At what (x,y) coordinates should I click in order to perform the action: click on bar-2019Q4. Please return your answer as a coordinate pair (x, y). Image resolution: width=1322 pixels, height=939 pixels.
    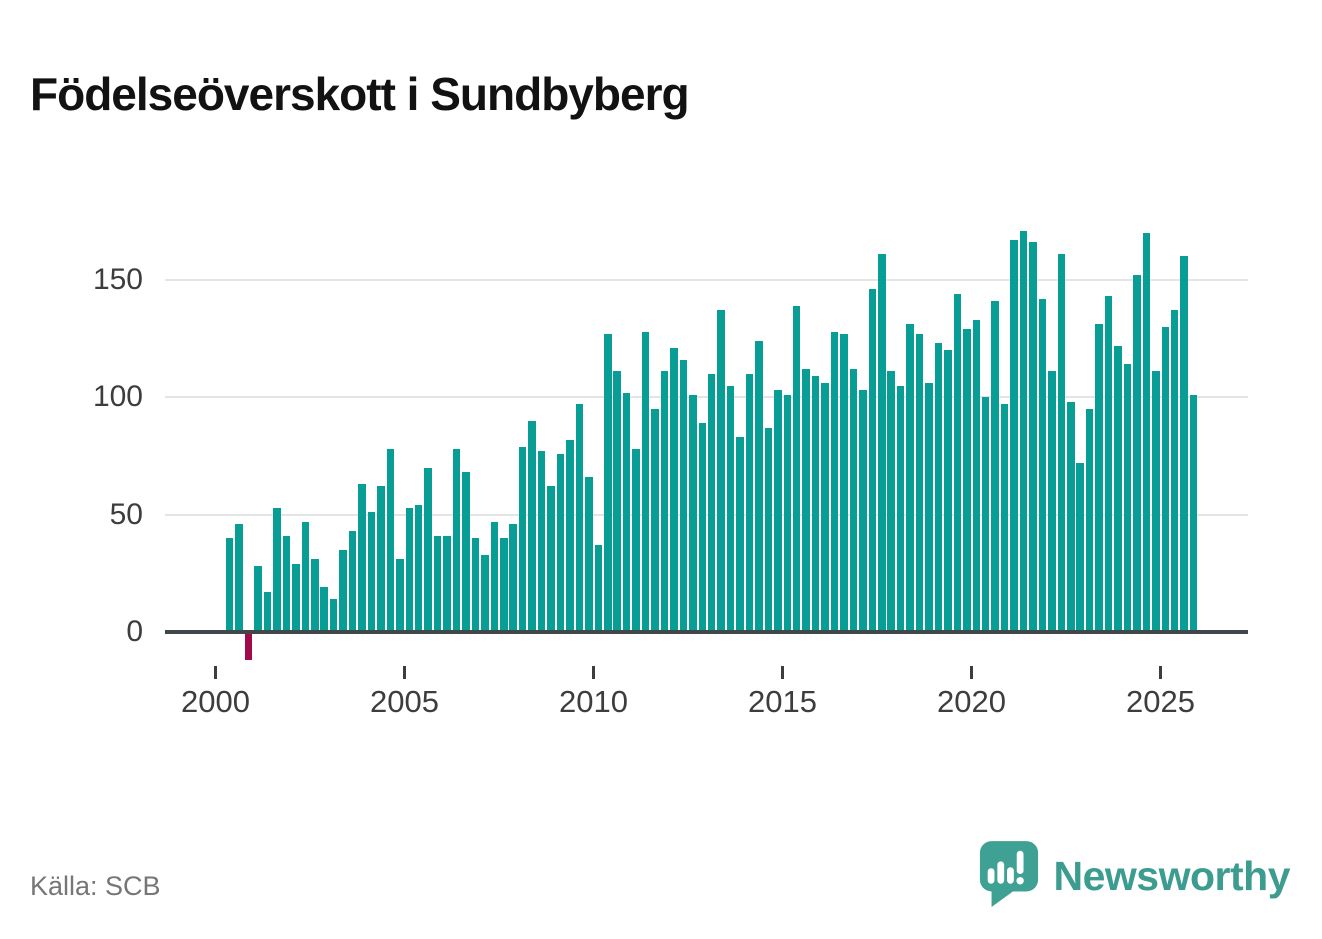
    Looking at the image, I should click on (967, 480).